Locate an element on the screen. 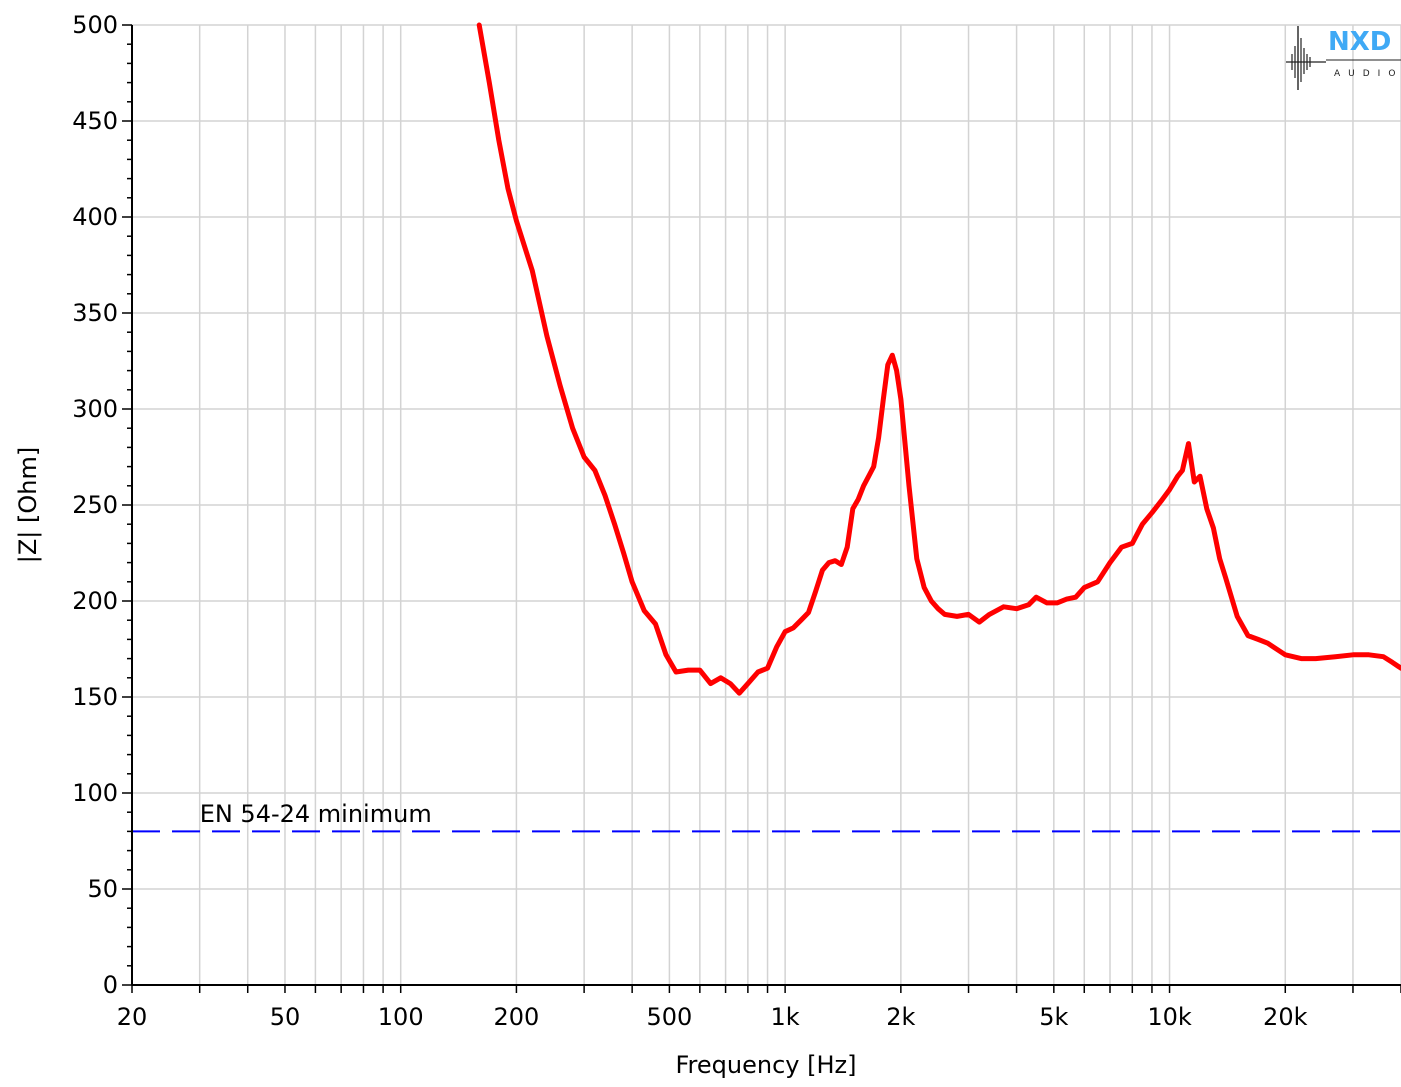  x-tick-labels: 20 50 100 200 500 1k 2k 5k 10k 20k is located at coordinates (712, 1017).